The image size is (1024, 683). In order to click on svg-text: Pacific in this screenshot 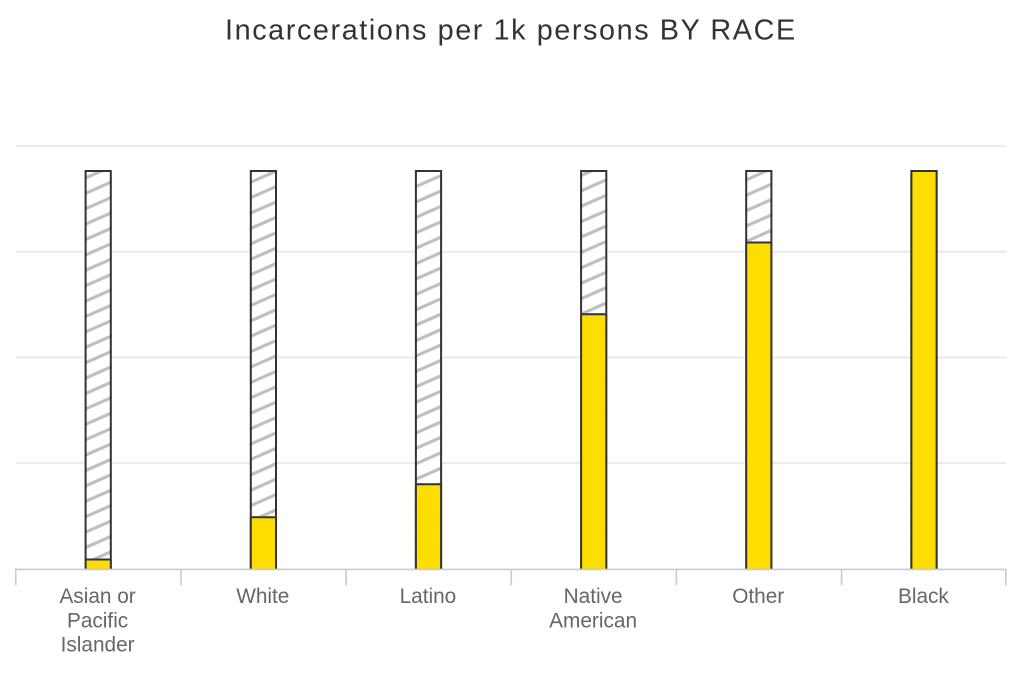, I will do `click(97, 620)`.